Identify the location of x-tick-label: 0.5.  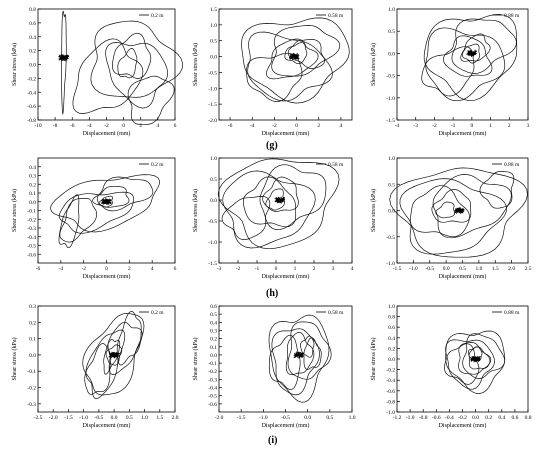
(129, 418).